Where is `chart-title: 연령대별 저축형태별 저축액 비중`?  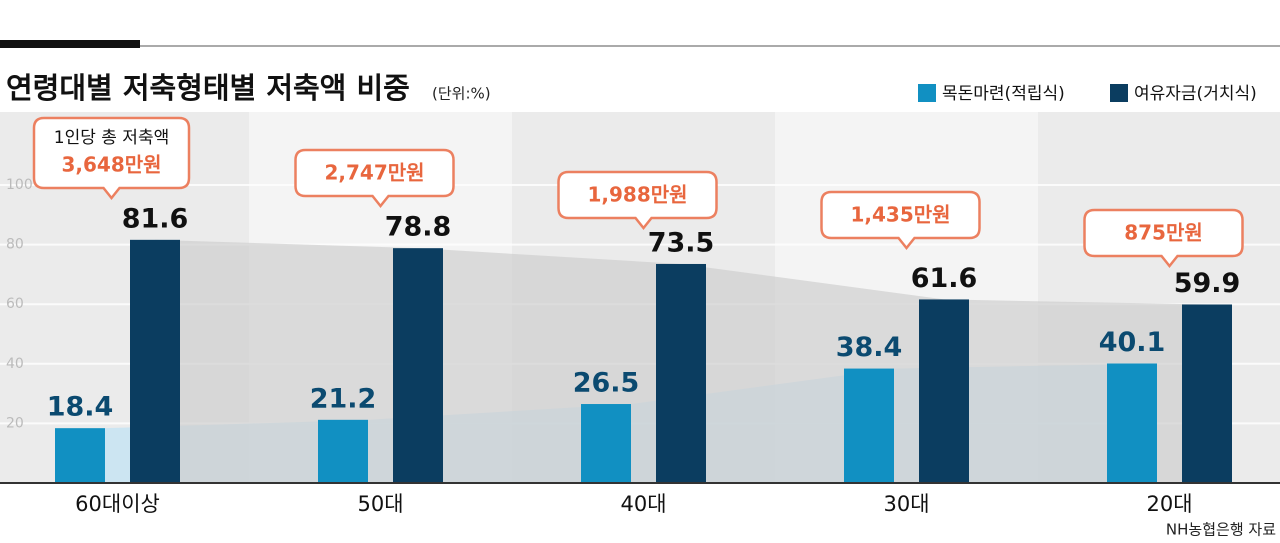 chart-title: 연령대별 저축형태별 저축액 비중 is located at coordinates (208, 88).